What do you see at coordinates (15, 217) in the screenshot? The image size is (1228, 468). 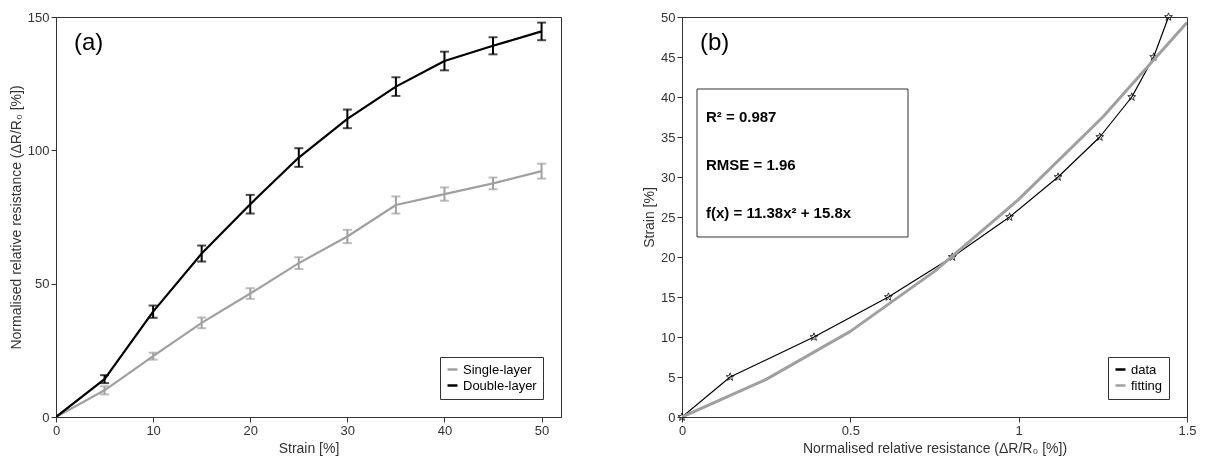 I see `y-axis-title: Normalised relative resistance (ΔR/R₀ [%])` at bounding box center [15, 217].